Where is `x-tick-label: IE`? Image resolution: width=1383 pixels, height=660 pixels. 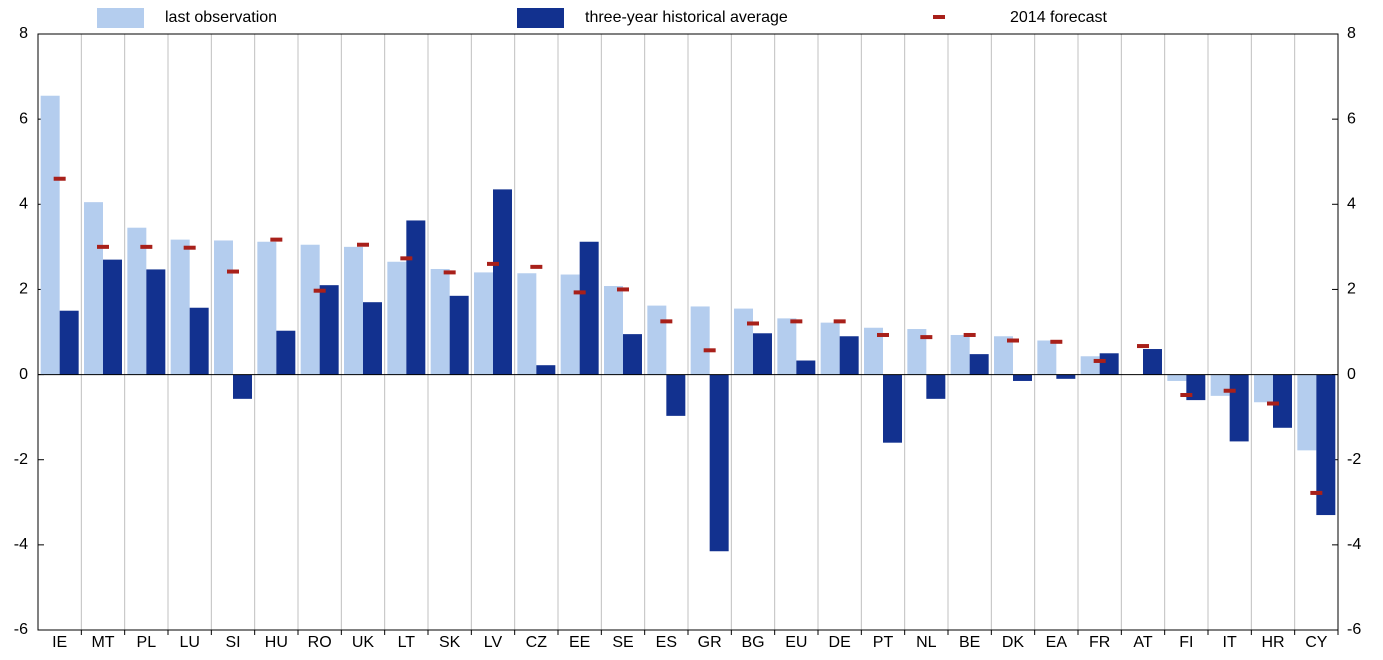 x-tick-label: IE is located at coordinates (59, 642).